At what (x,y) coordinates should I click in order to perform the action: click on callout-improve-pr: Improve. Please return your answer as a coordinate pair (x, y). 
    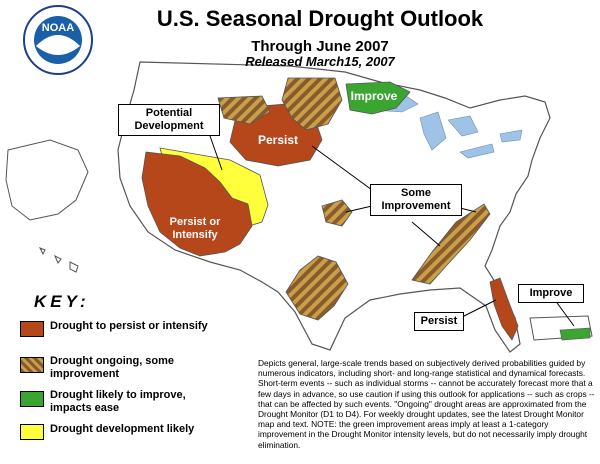
    Looking at the image, I should click on (551, 293).